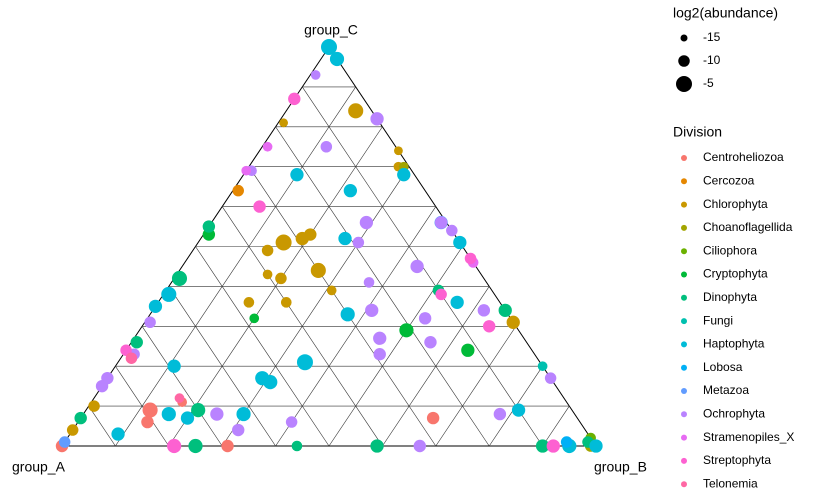 The height and width of the screenshot is (504, 813). Describe the element at coordinates (735, 274) in the screenshot. I see `legend-label: Cryptophyta` at that location.